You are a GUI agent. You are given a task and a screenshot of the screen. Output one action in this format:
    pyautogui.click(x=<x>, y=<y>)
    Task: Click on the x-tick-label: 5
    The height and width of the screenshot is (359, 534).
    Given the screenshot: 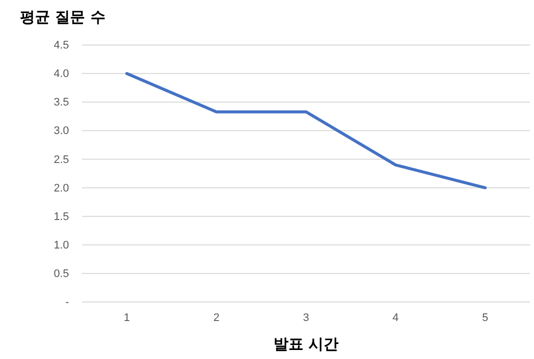 What is the action you would take?
    pyautogui.click(x=485, y=318)
    